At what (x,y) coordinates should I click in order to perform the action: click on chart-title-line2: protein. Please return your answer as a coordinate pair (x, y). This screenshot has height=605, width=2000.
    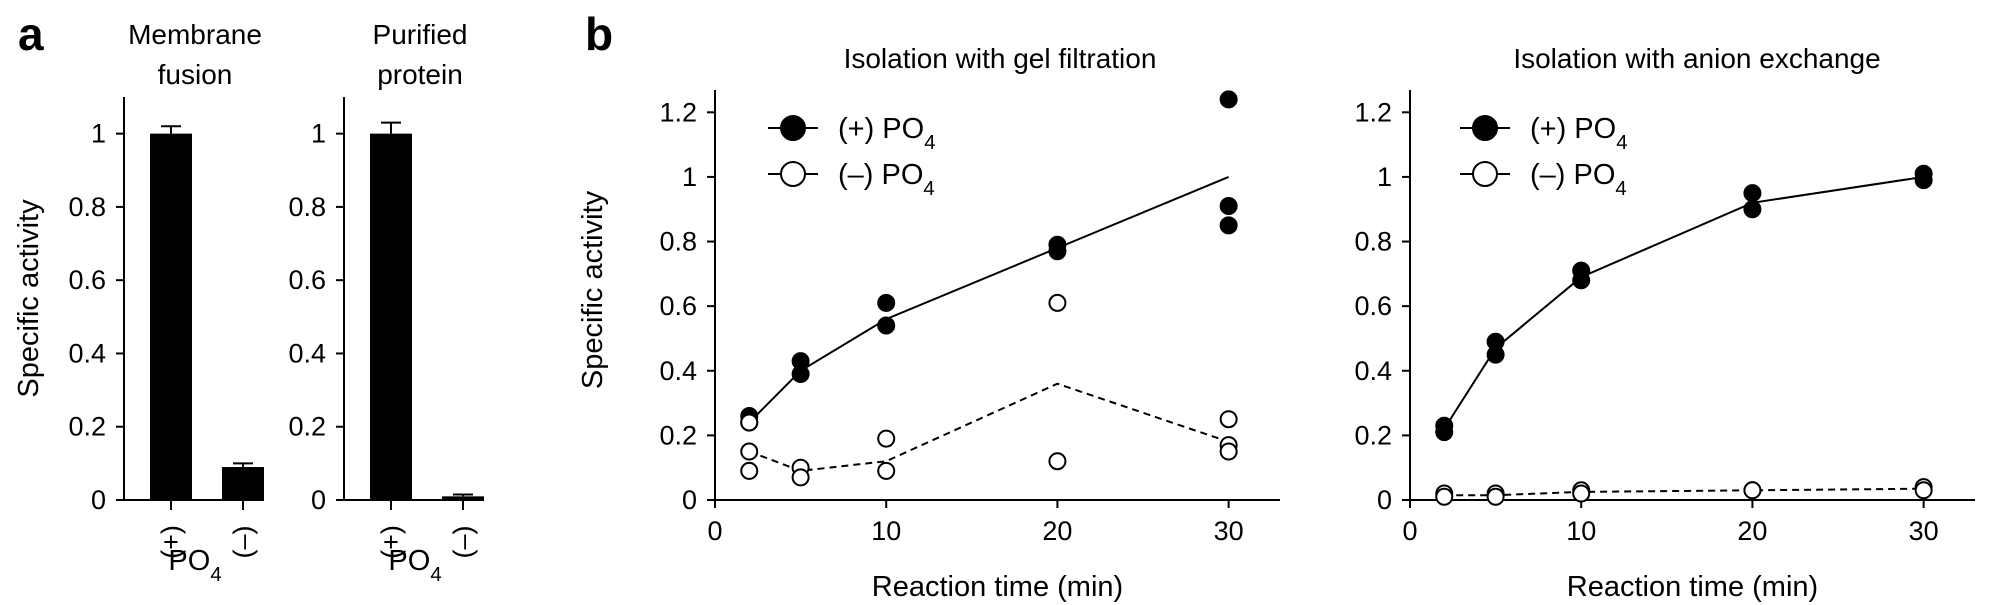
    Looking at the image, I should click on (420, 74).